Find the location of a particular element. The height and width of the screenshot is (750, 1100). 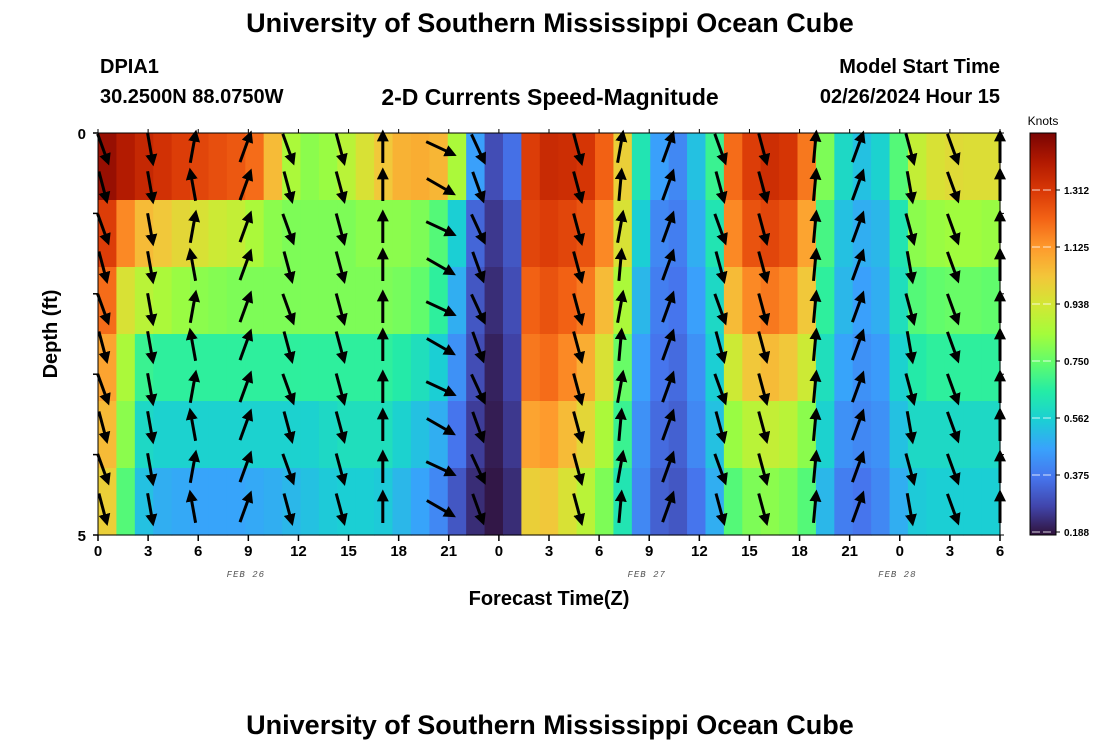

x-tick-label: 15 is located at coordinates (749, 551).